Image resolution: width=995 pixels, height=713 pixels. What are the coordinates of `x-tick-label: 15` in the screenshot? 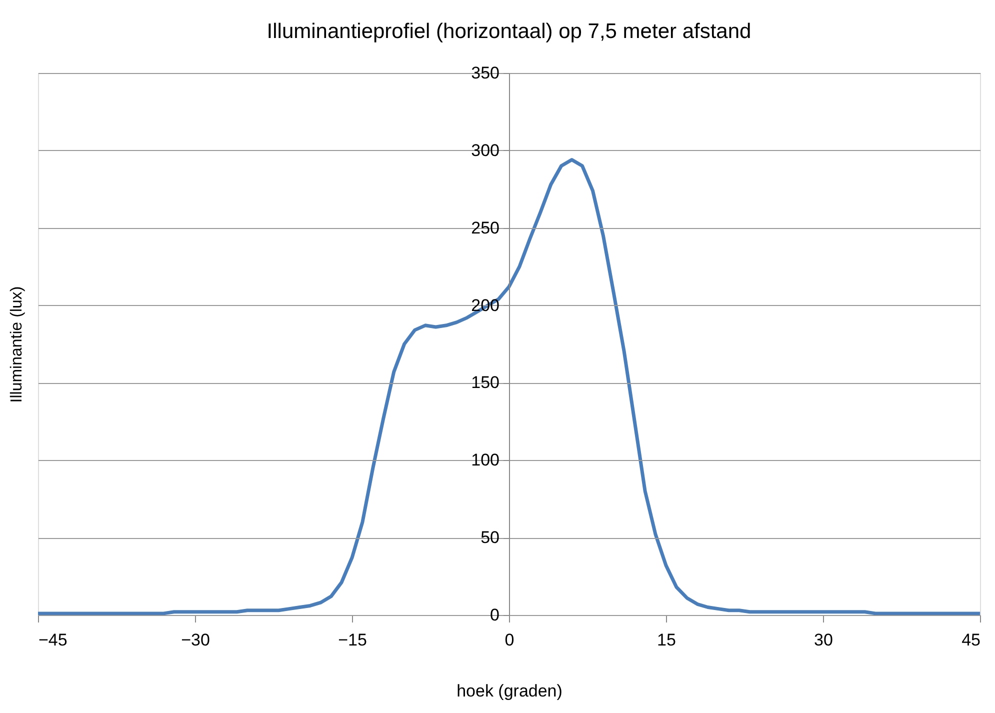 It's located at (666, 640).